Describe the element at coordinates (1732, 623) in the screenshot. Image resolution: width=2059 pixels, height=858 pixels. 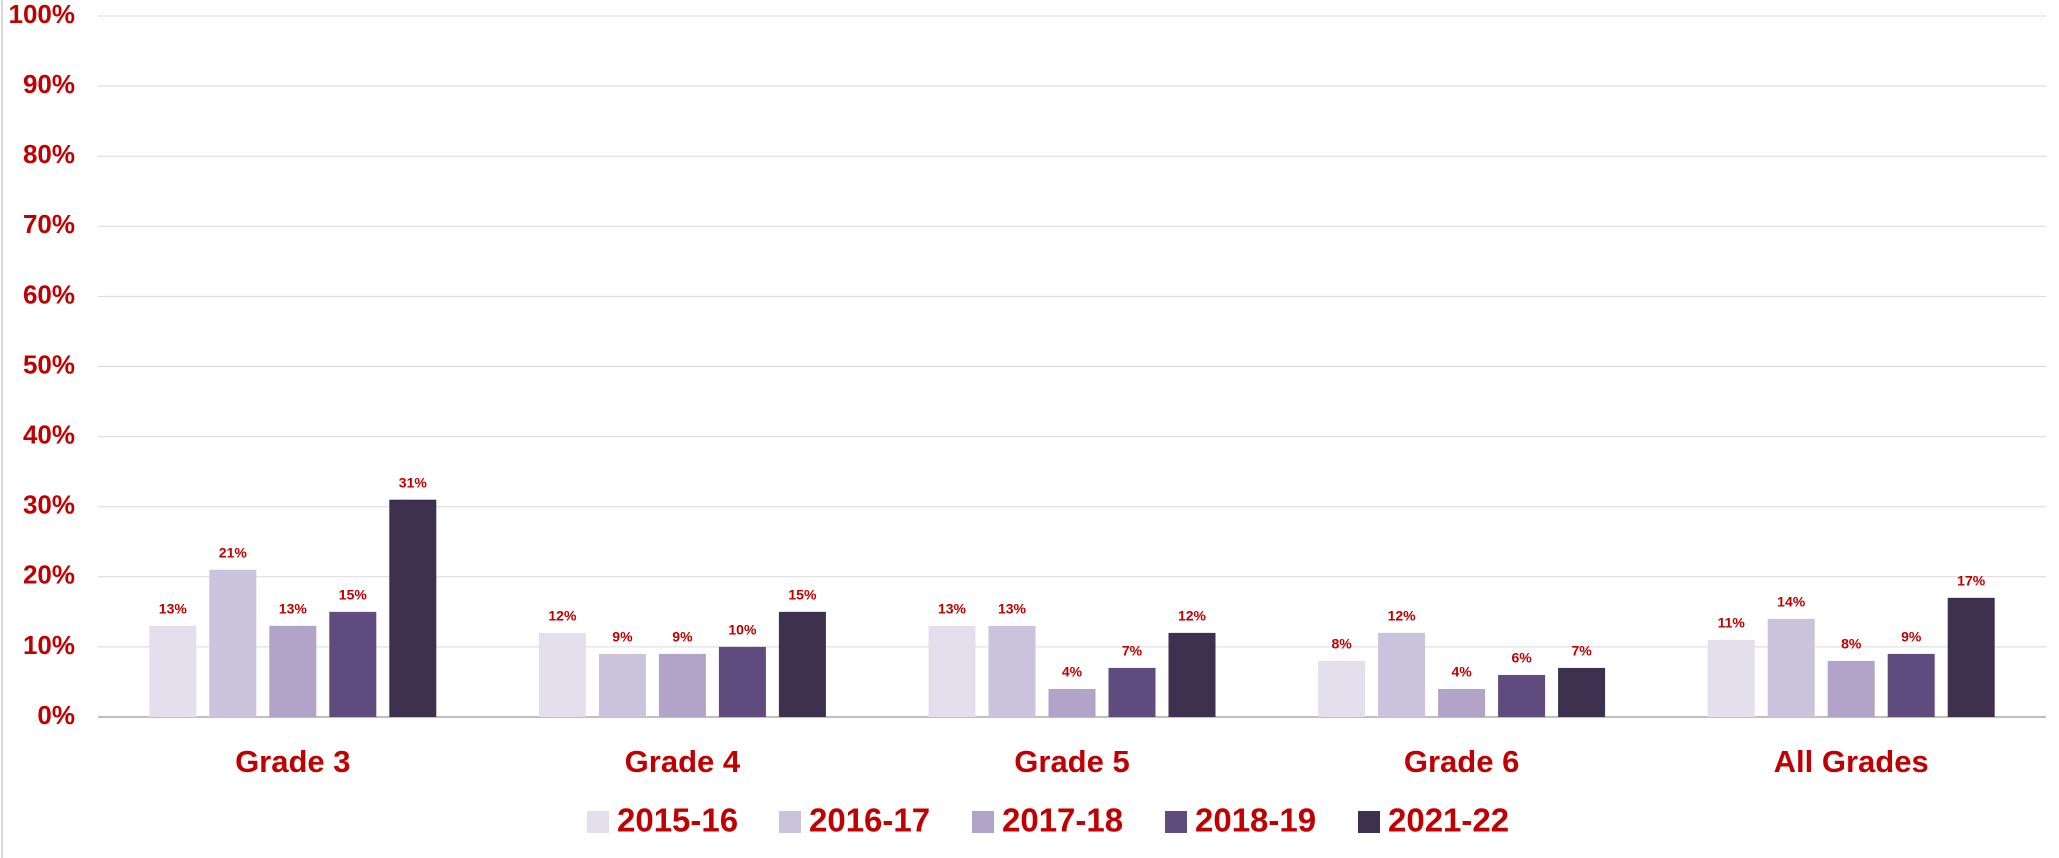
I see `data-label: 11%` at that location.